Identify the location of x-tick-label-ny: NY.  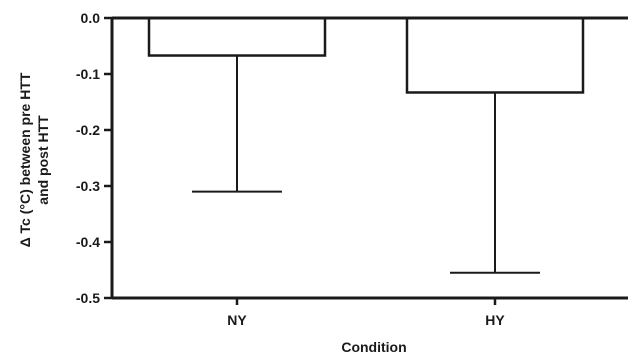
(237, 320).